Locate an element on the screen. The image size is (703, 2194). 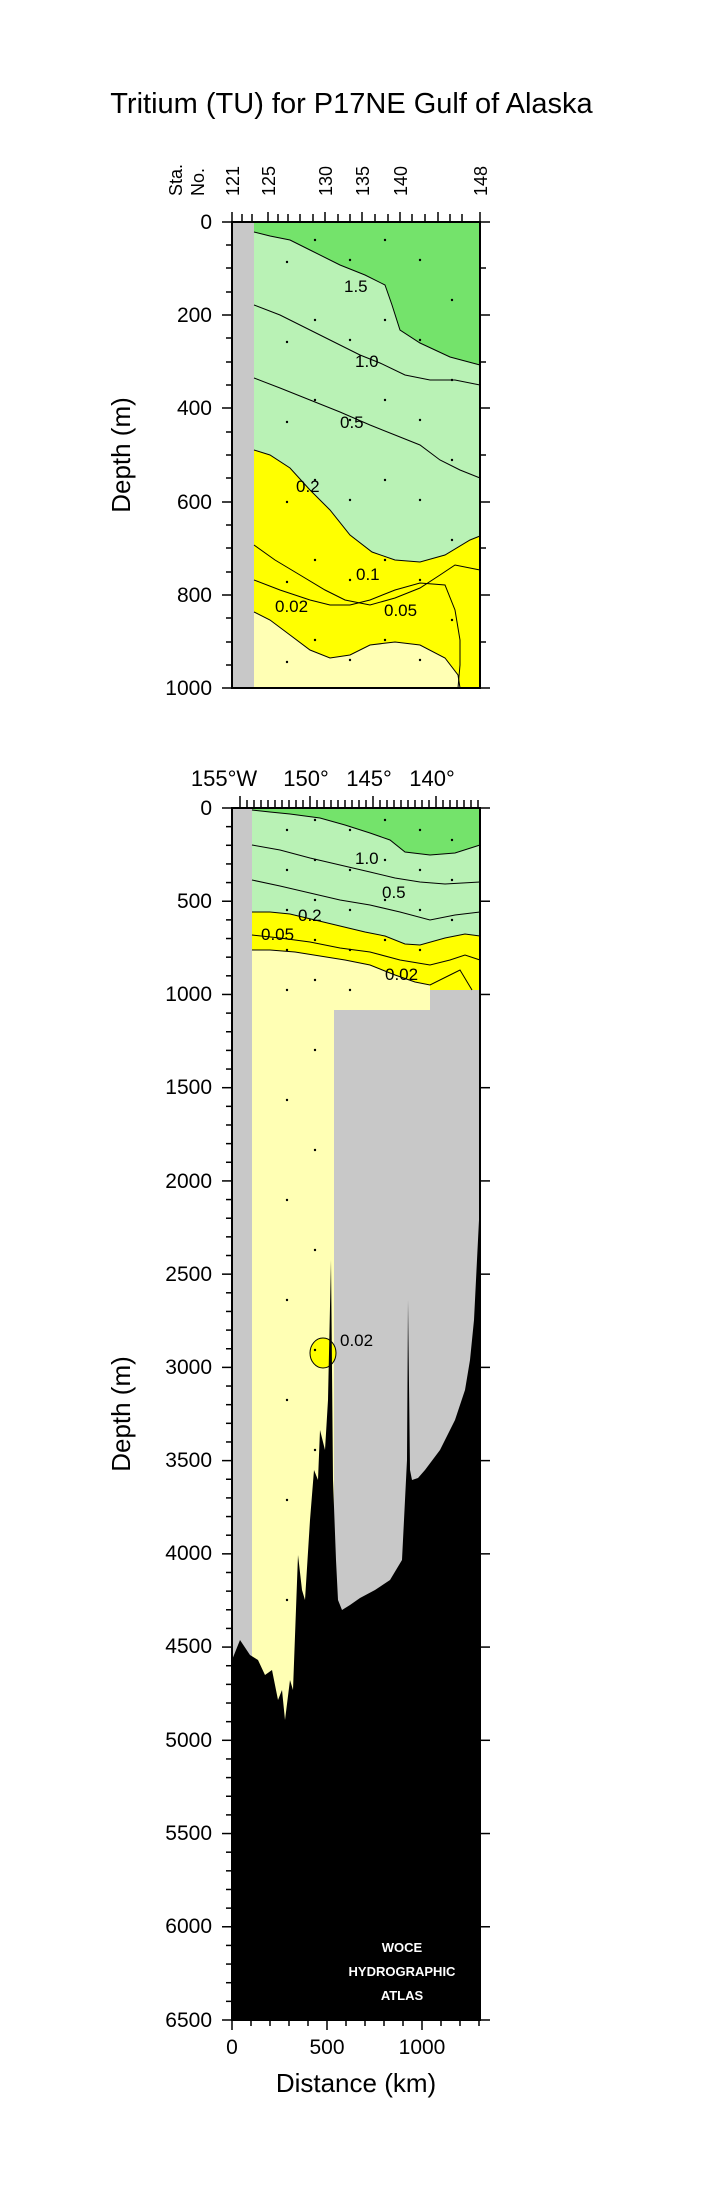
bottom-x-tick-label: 0 is located at coordinates (232, 2047).